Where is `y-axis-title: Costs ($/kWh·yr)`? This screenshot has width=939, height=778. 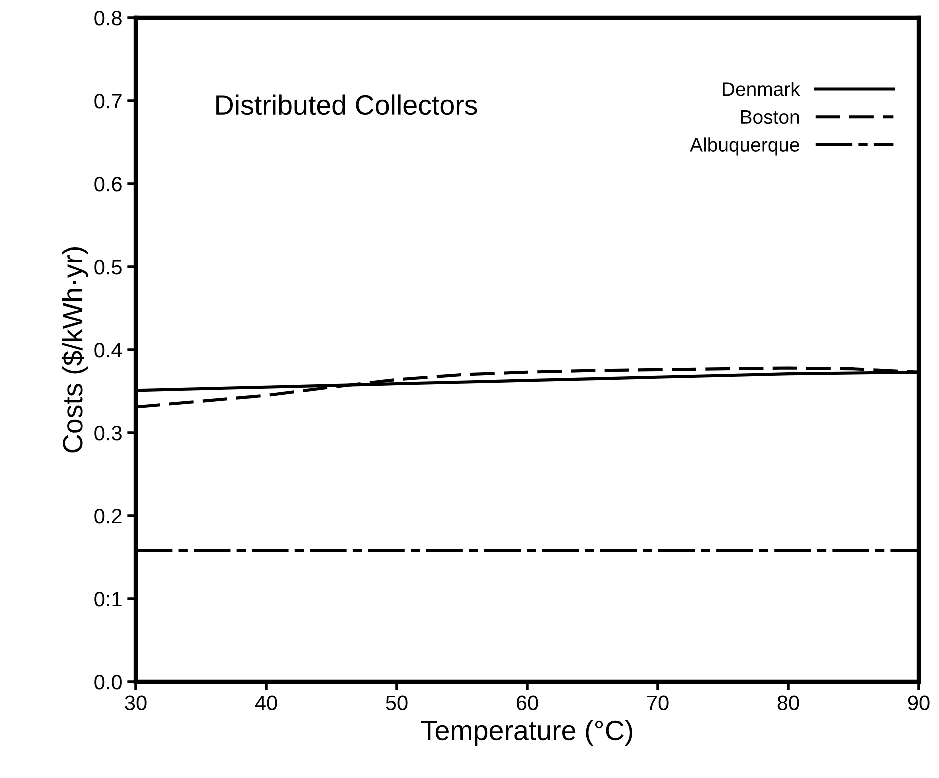 y-axis-title: Costs ($/kWh·yr) is located at coordinates (75, 350).